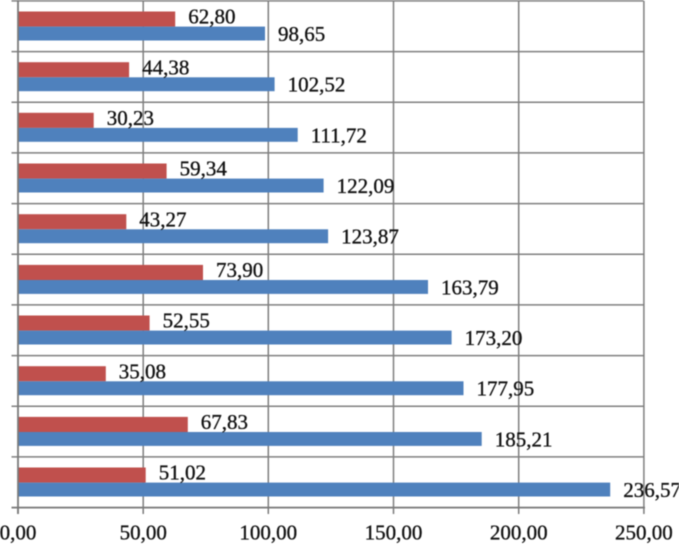 The width and height of the screenshot is (679, 548). I want to click on svg-text: 177,95, so click(506, 389).